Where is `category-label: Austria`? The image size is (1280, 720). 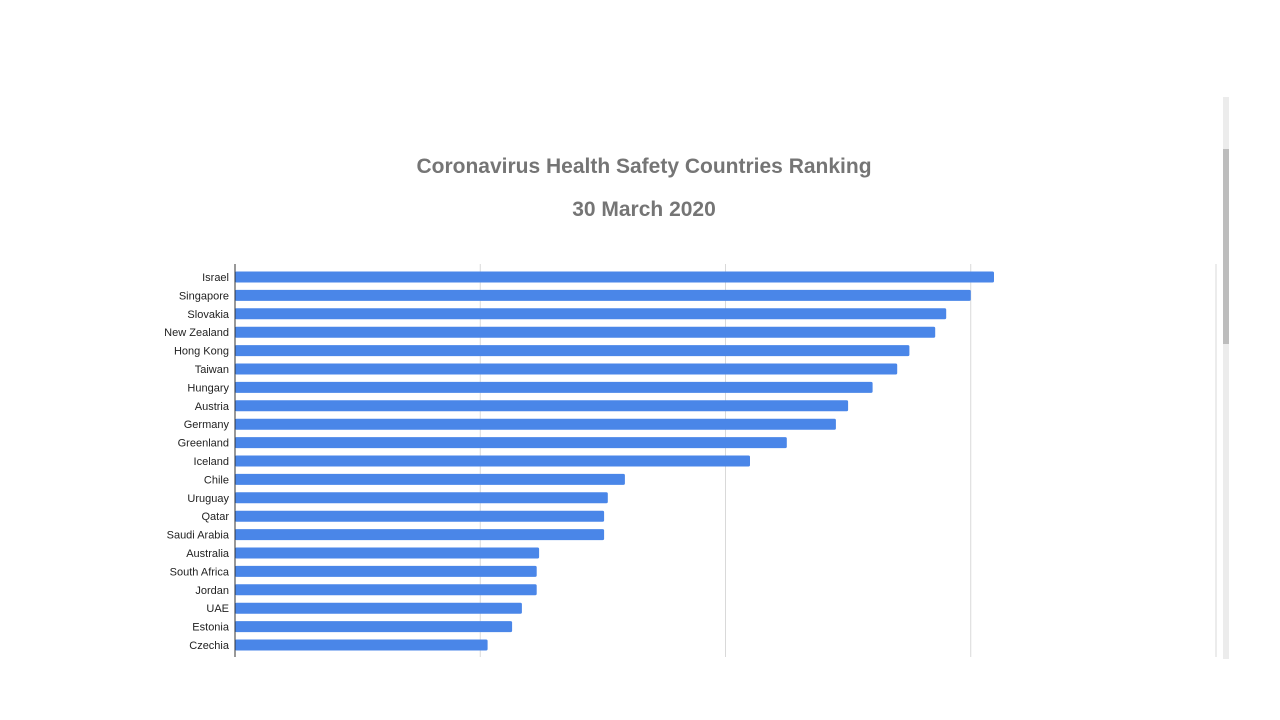 category-label: Austria is located at coordinates (212, 407).